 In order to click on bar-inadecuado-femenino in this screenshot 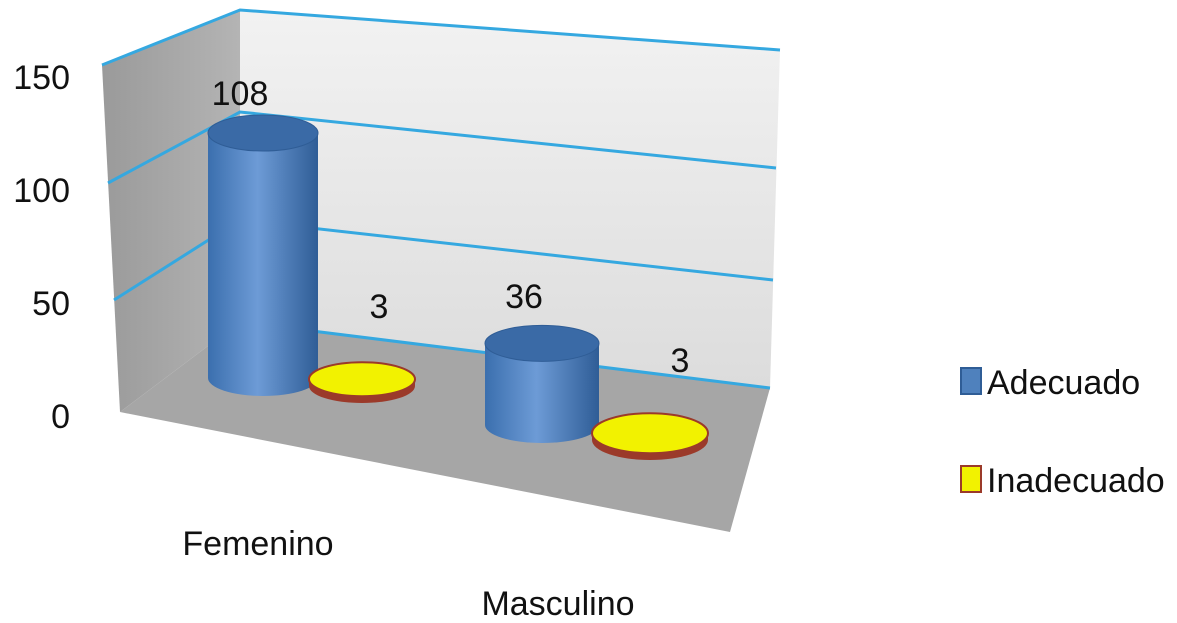, I will do `click(362, 382)`.